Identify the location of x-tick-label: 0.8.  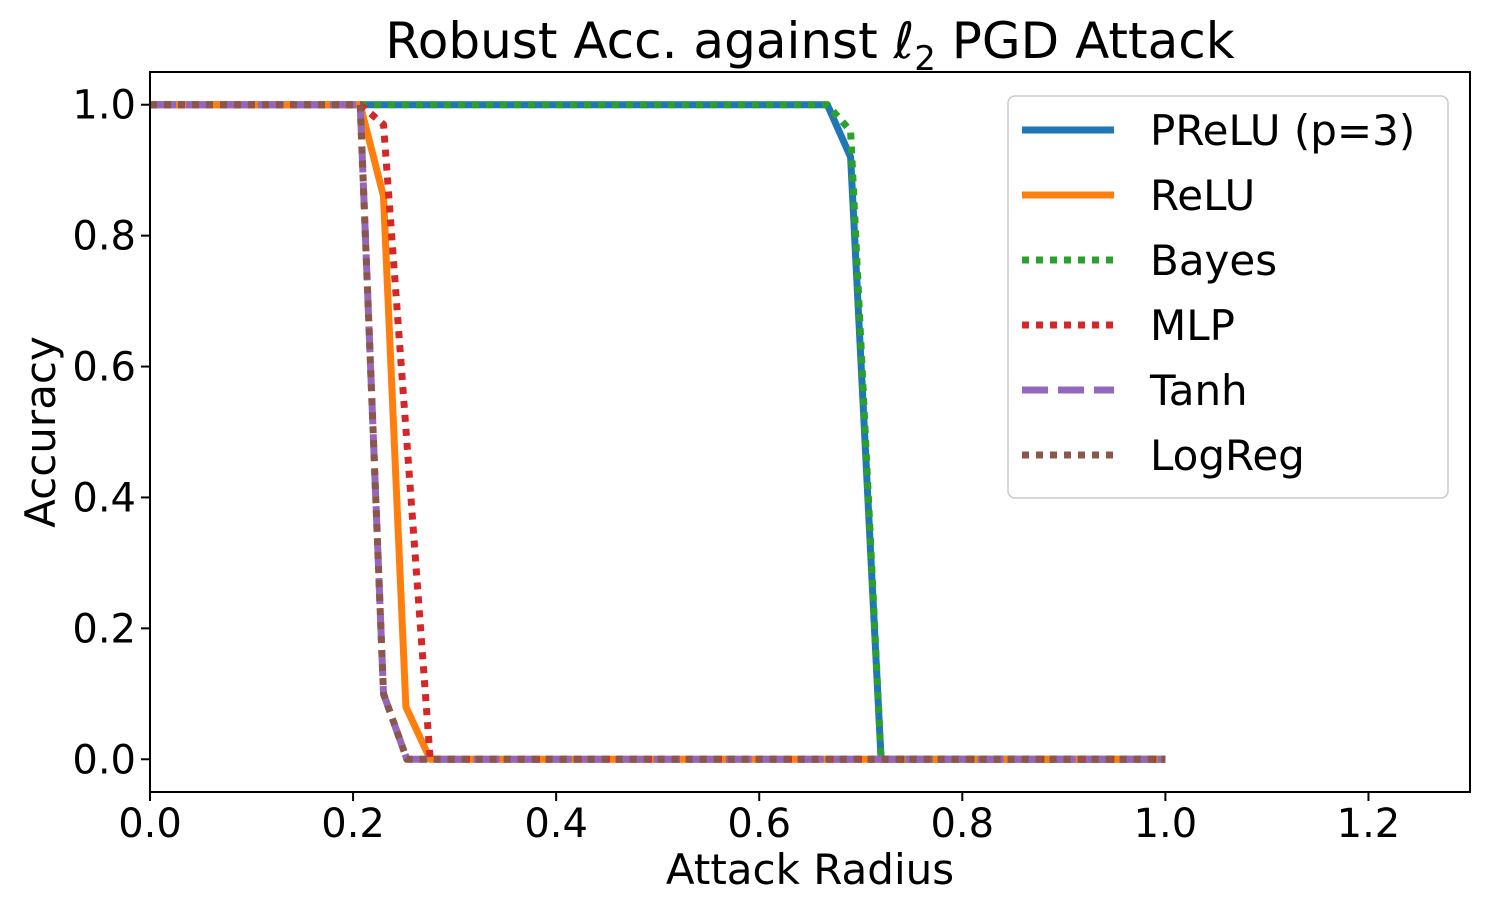
(962, 824).